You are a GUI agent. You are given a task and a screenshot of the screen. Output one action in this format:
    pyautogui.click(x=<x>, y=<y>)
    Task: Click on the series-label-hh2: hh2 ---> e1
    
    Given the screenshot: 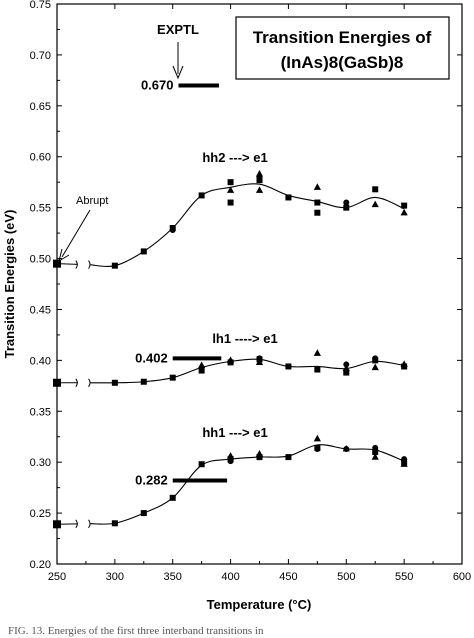 What is the action you would take?
    pyautogui.click(x=234, y=157)
    